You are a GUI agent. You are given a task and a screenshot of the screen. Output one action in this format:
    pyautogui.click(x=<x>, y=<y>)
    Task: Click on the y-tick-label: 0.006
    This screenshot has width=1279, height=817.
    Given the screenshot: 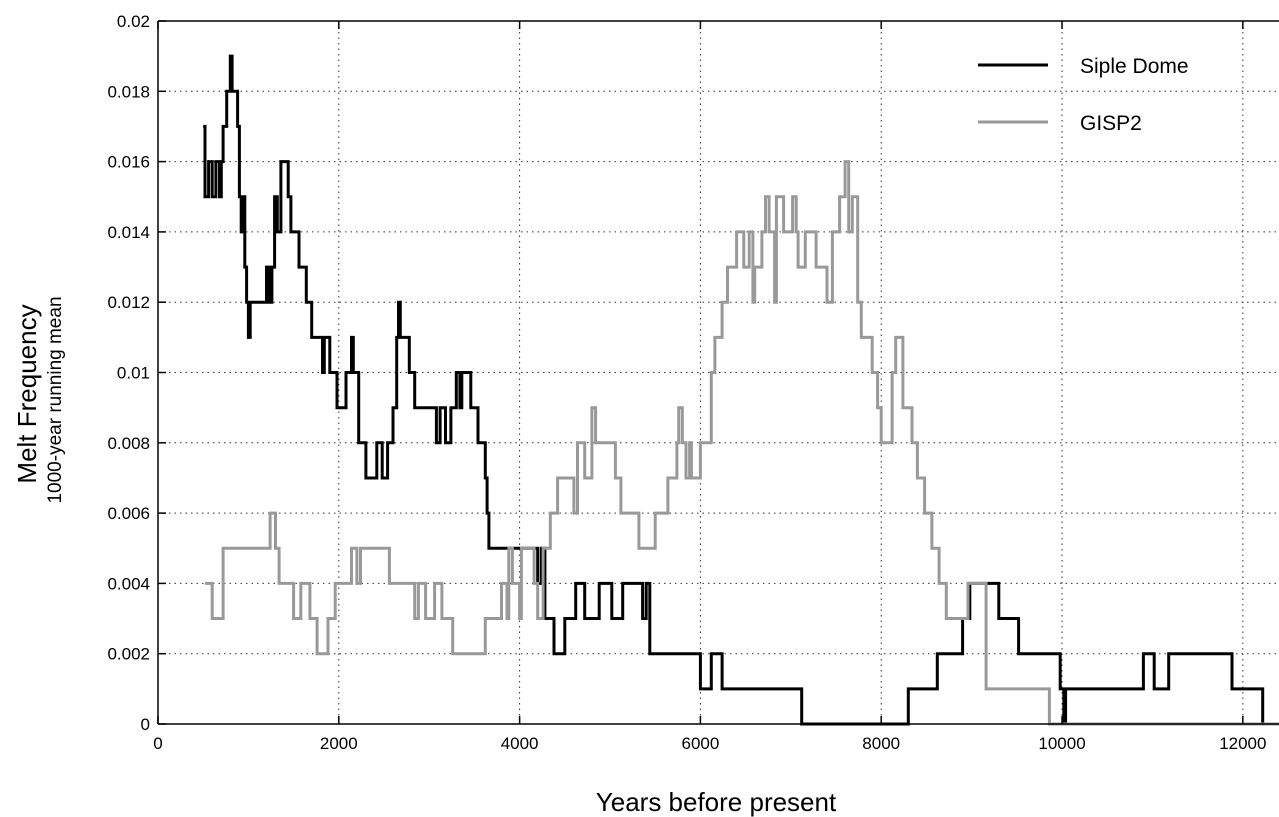 What is the action you would take?
    pyautogui.click(x=128, y=513)
    